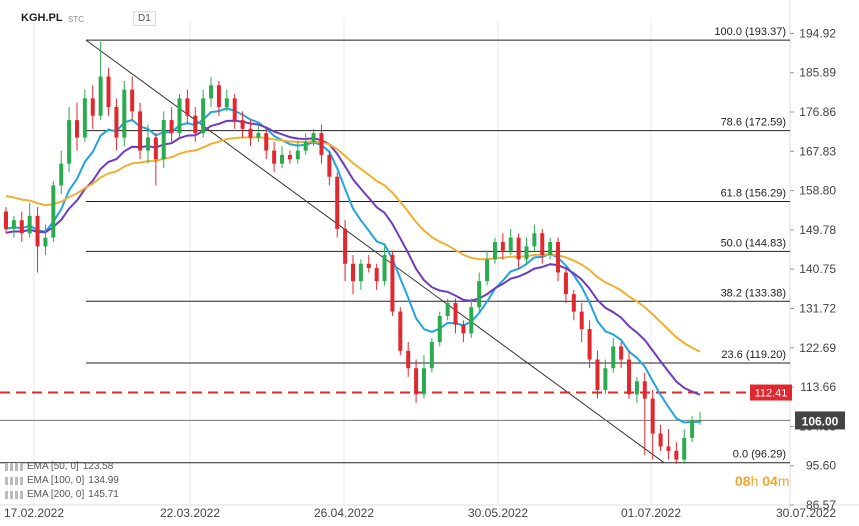  What do you see at coordinates (759, 455) in the screenshot?
I see `fib-level-label: 0.0 (96.29)` at bounding box center [759, 455].